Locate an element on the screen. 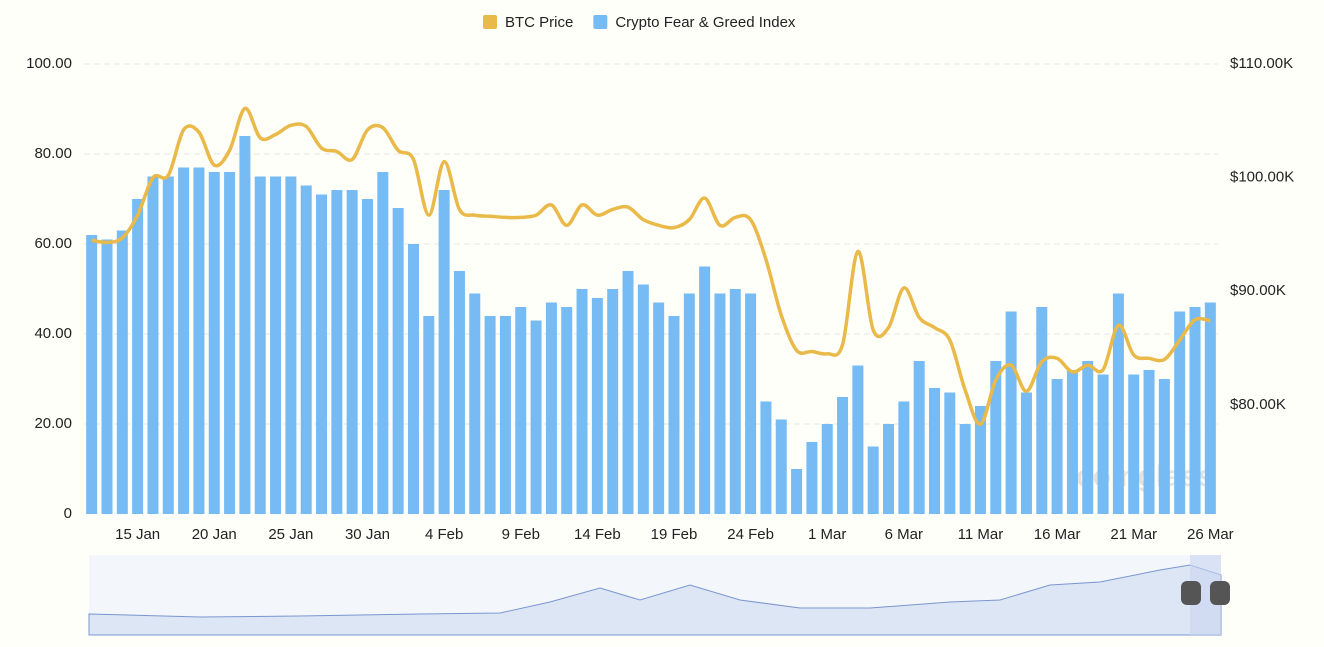  y-tick-label: 20.00 is located at coordinates (53, 423).